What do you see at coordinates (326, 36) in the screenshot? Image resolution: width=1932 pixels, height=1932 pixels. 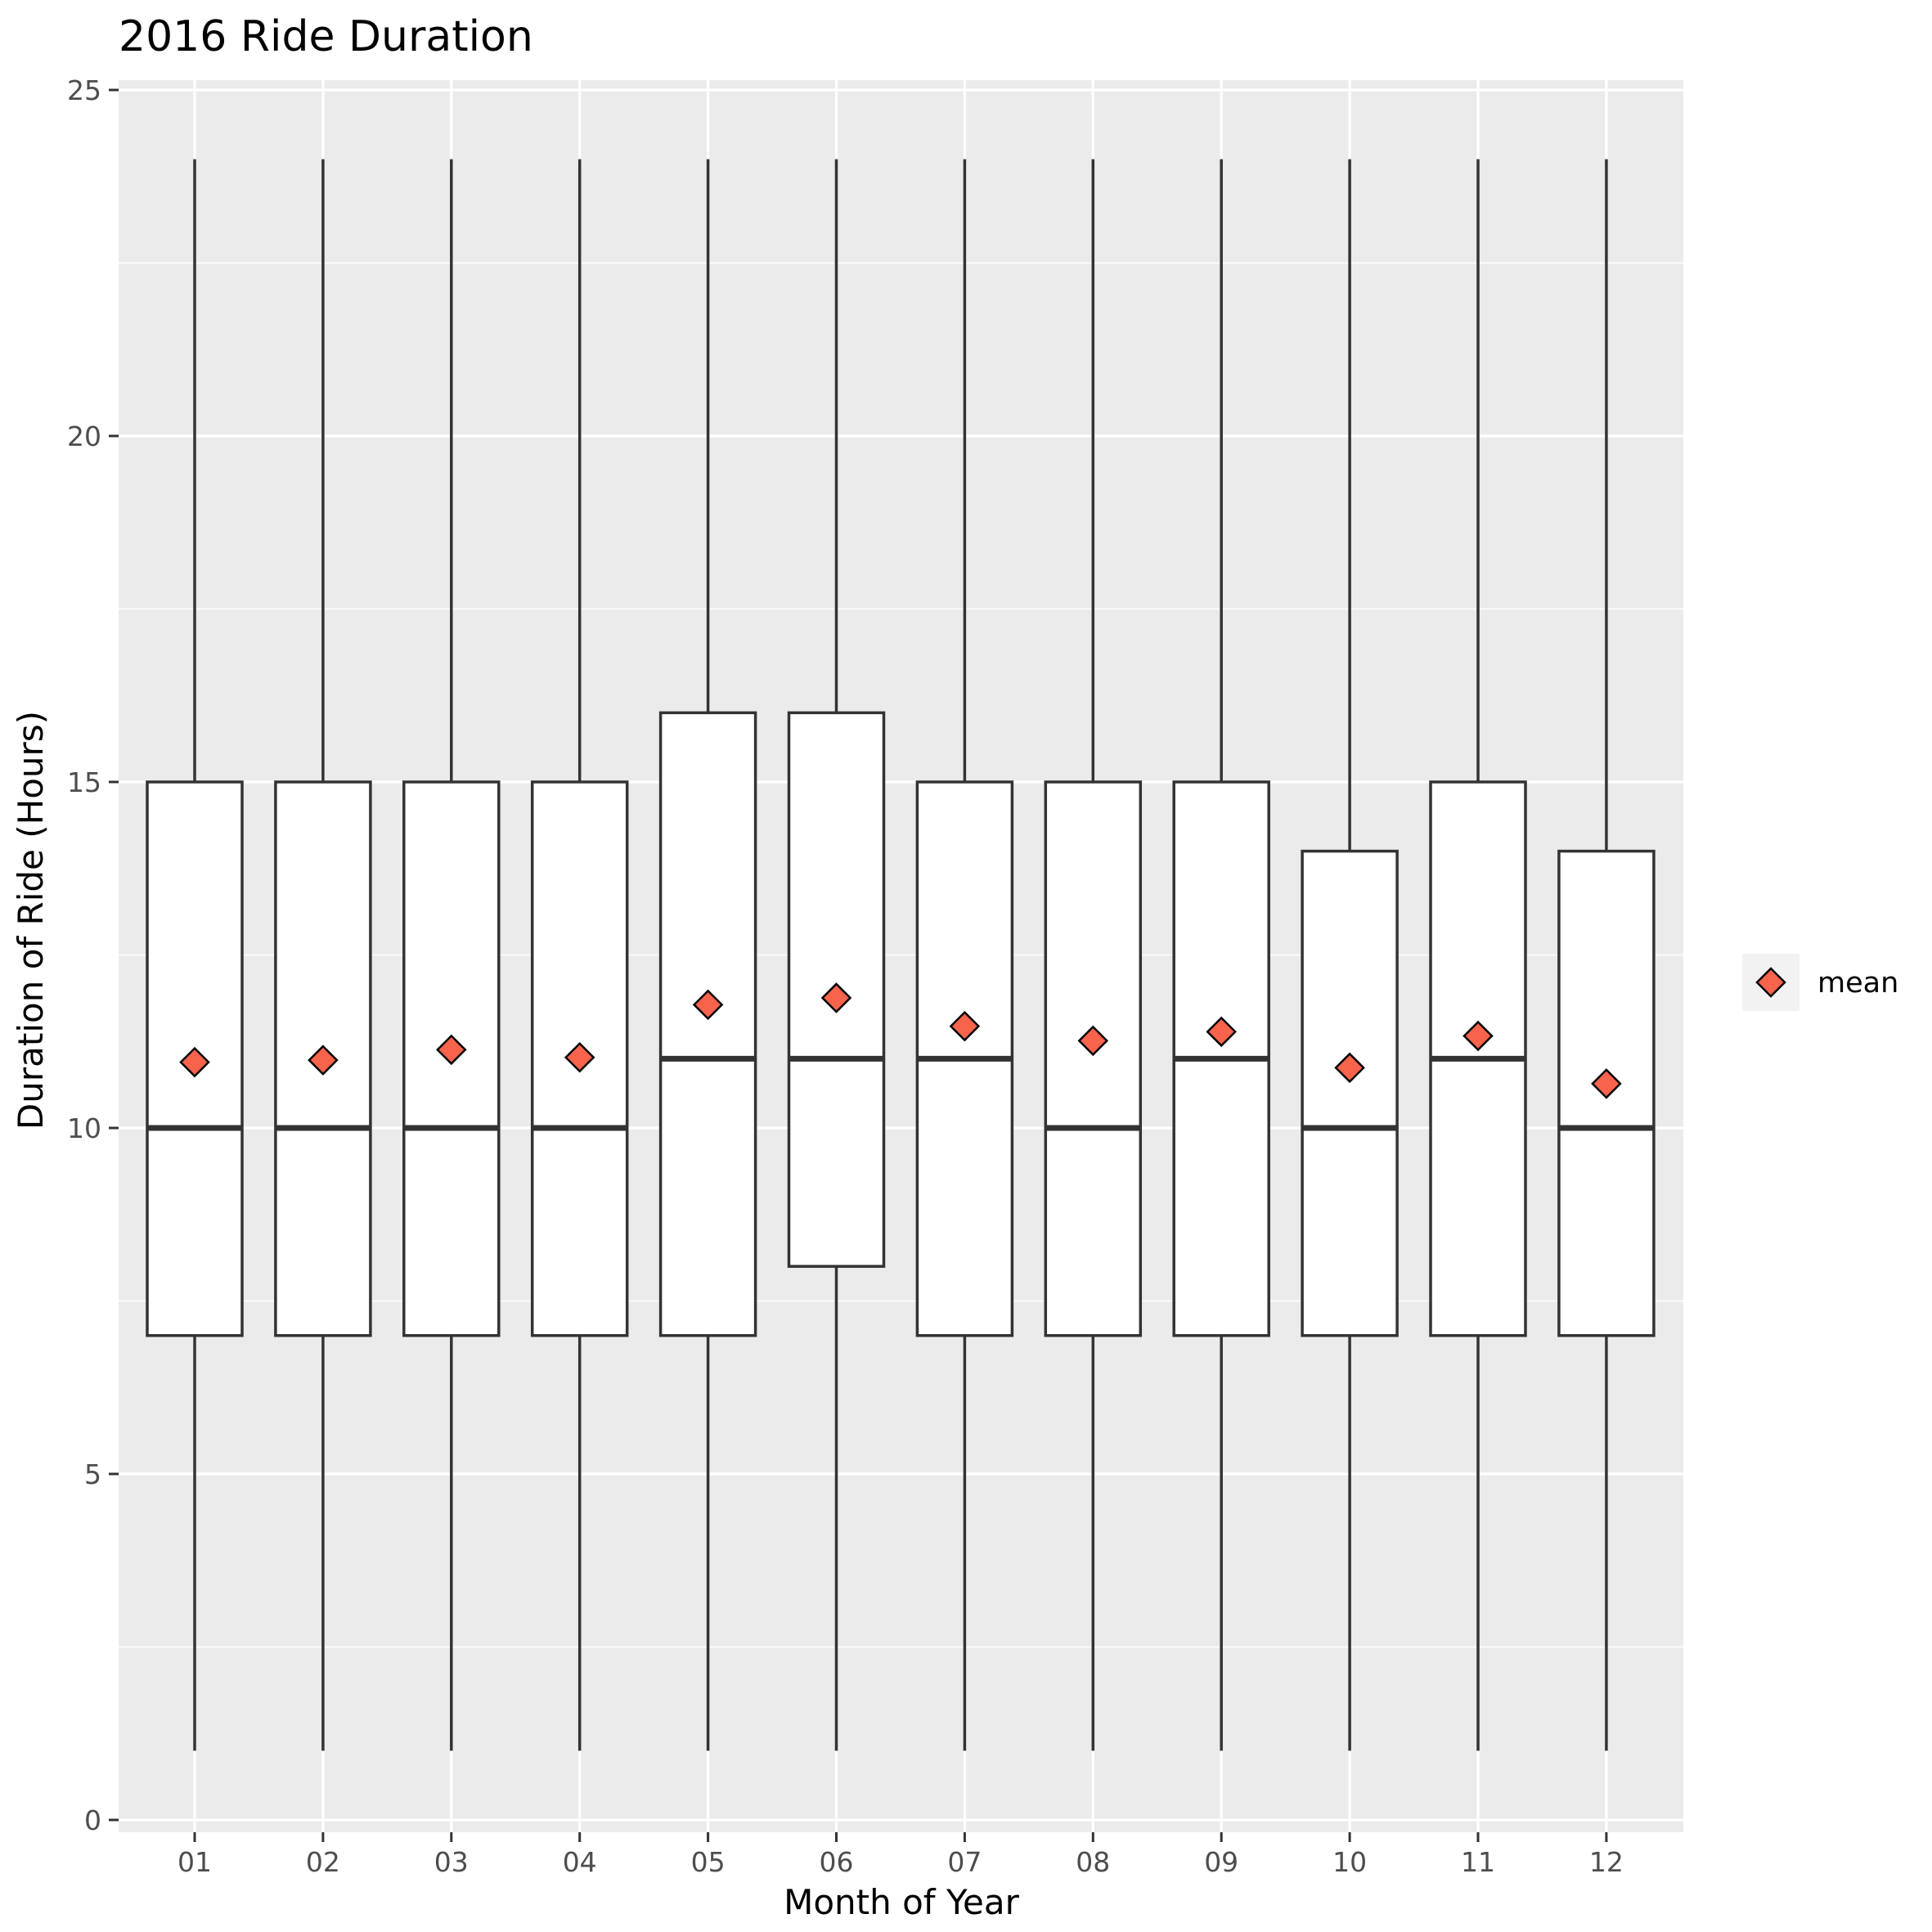 I see `chart-title: 2016 Ride Duration` at bounding box center [326, 36].